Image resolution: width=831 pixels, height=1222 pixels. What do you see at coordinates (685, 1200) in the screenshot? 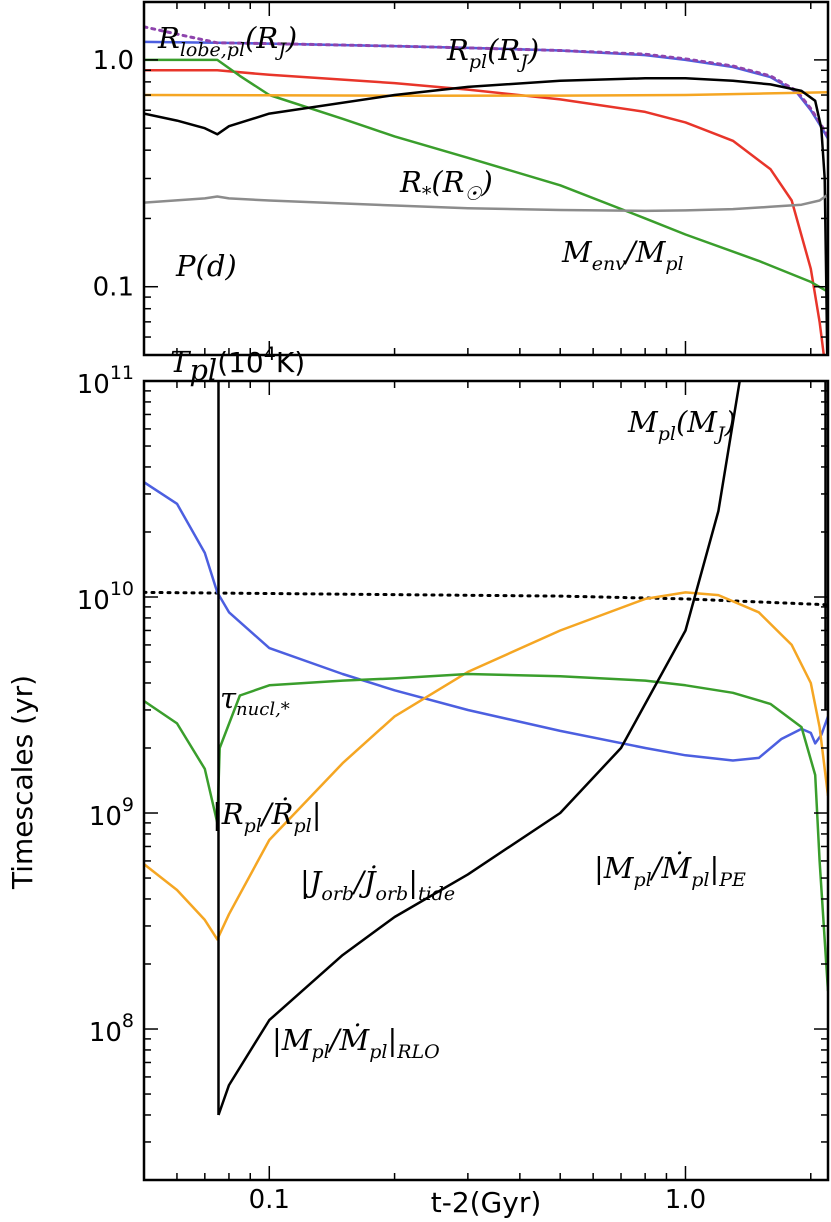
I see `bottom-xtick-label: 1.0` at bounding box center [685, 1200].